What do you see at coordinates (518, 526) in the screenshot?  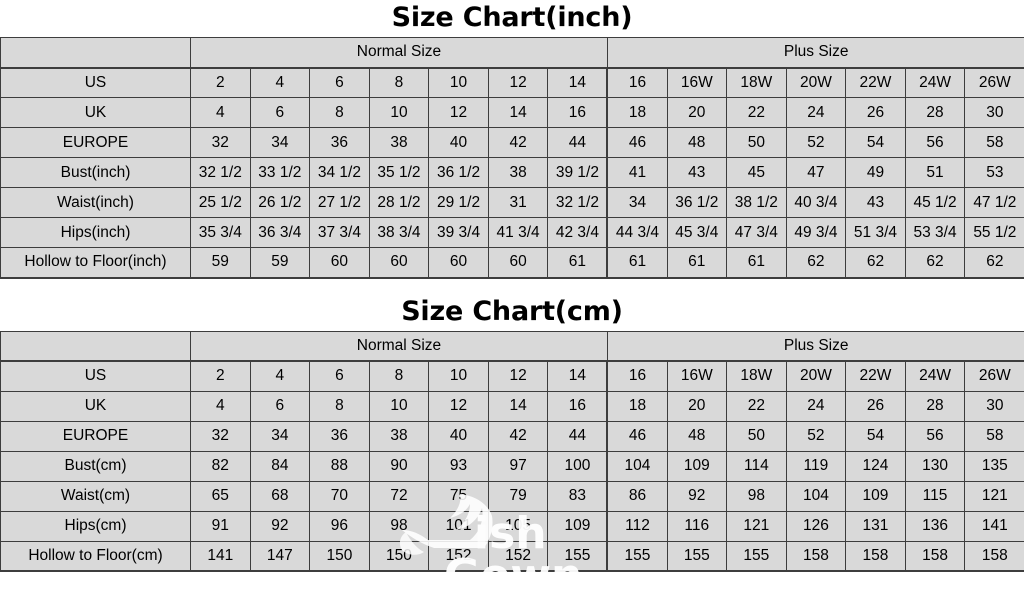 I see `cell: 105` at bounding box center [518, 526].